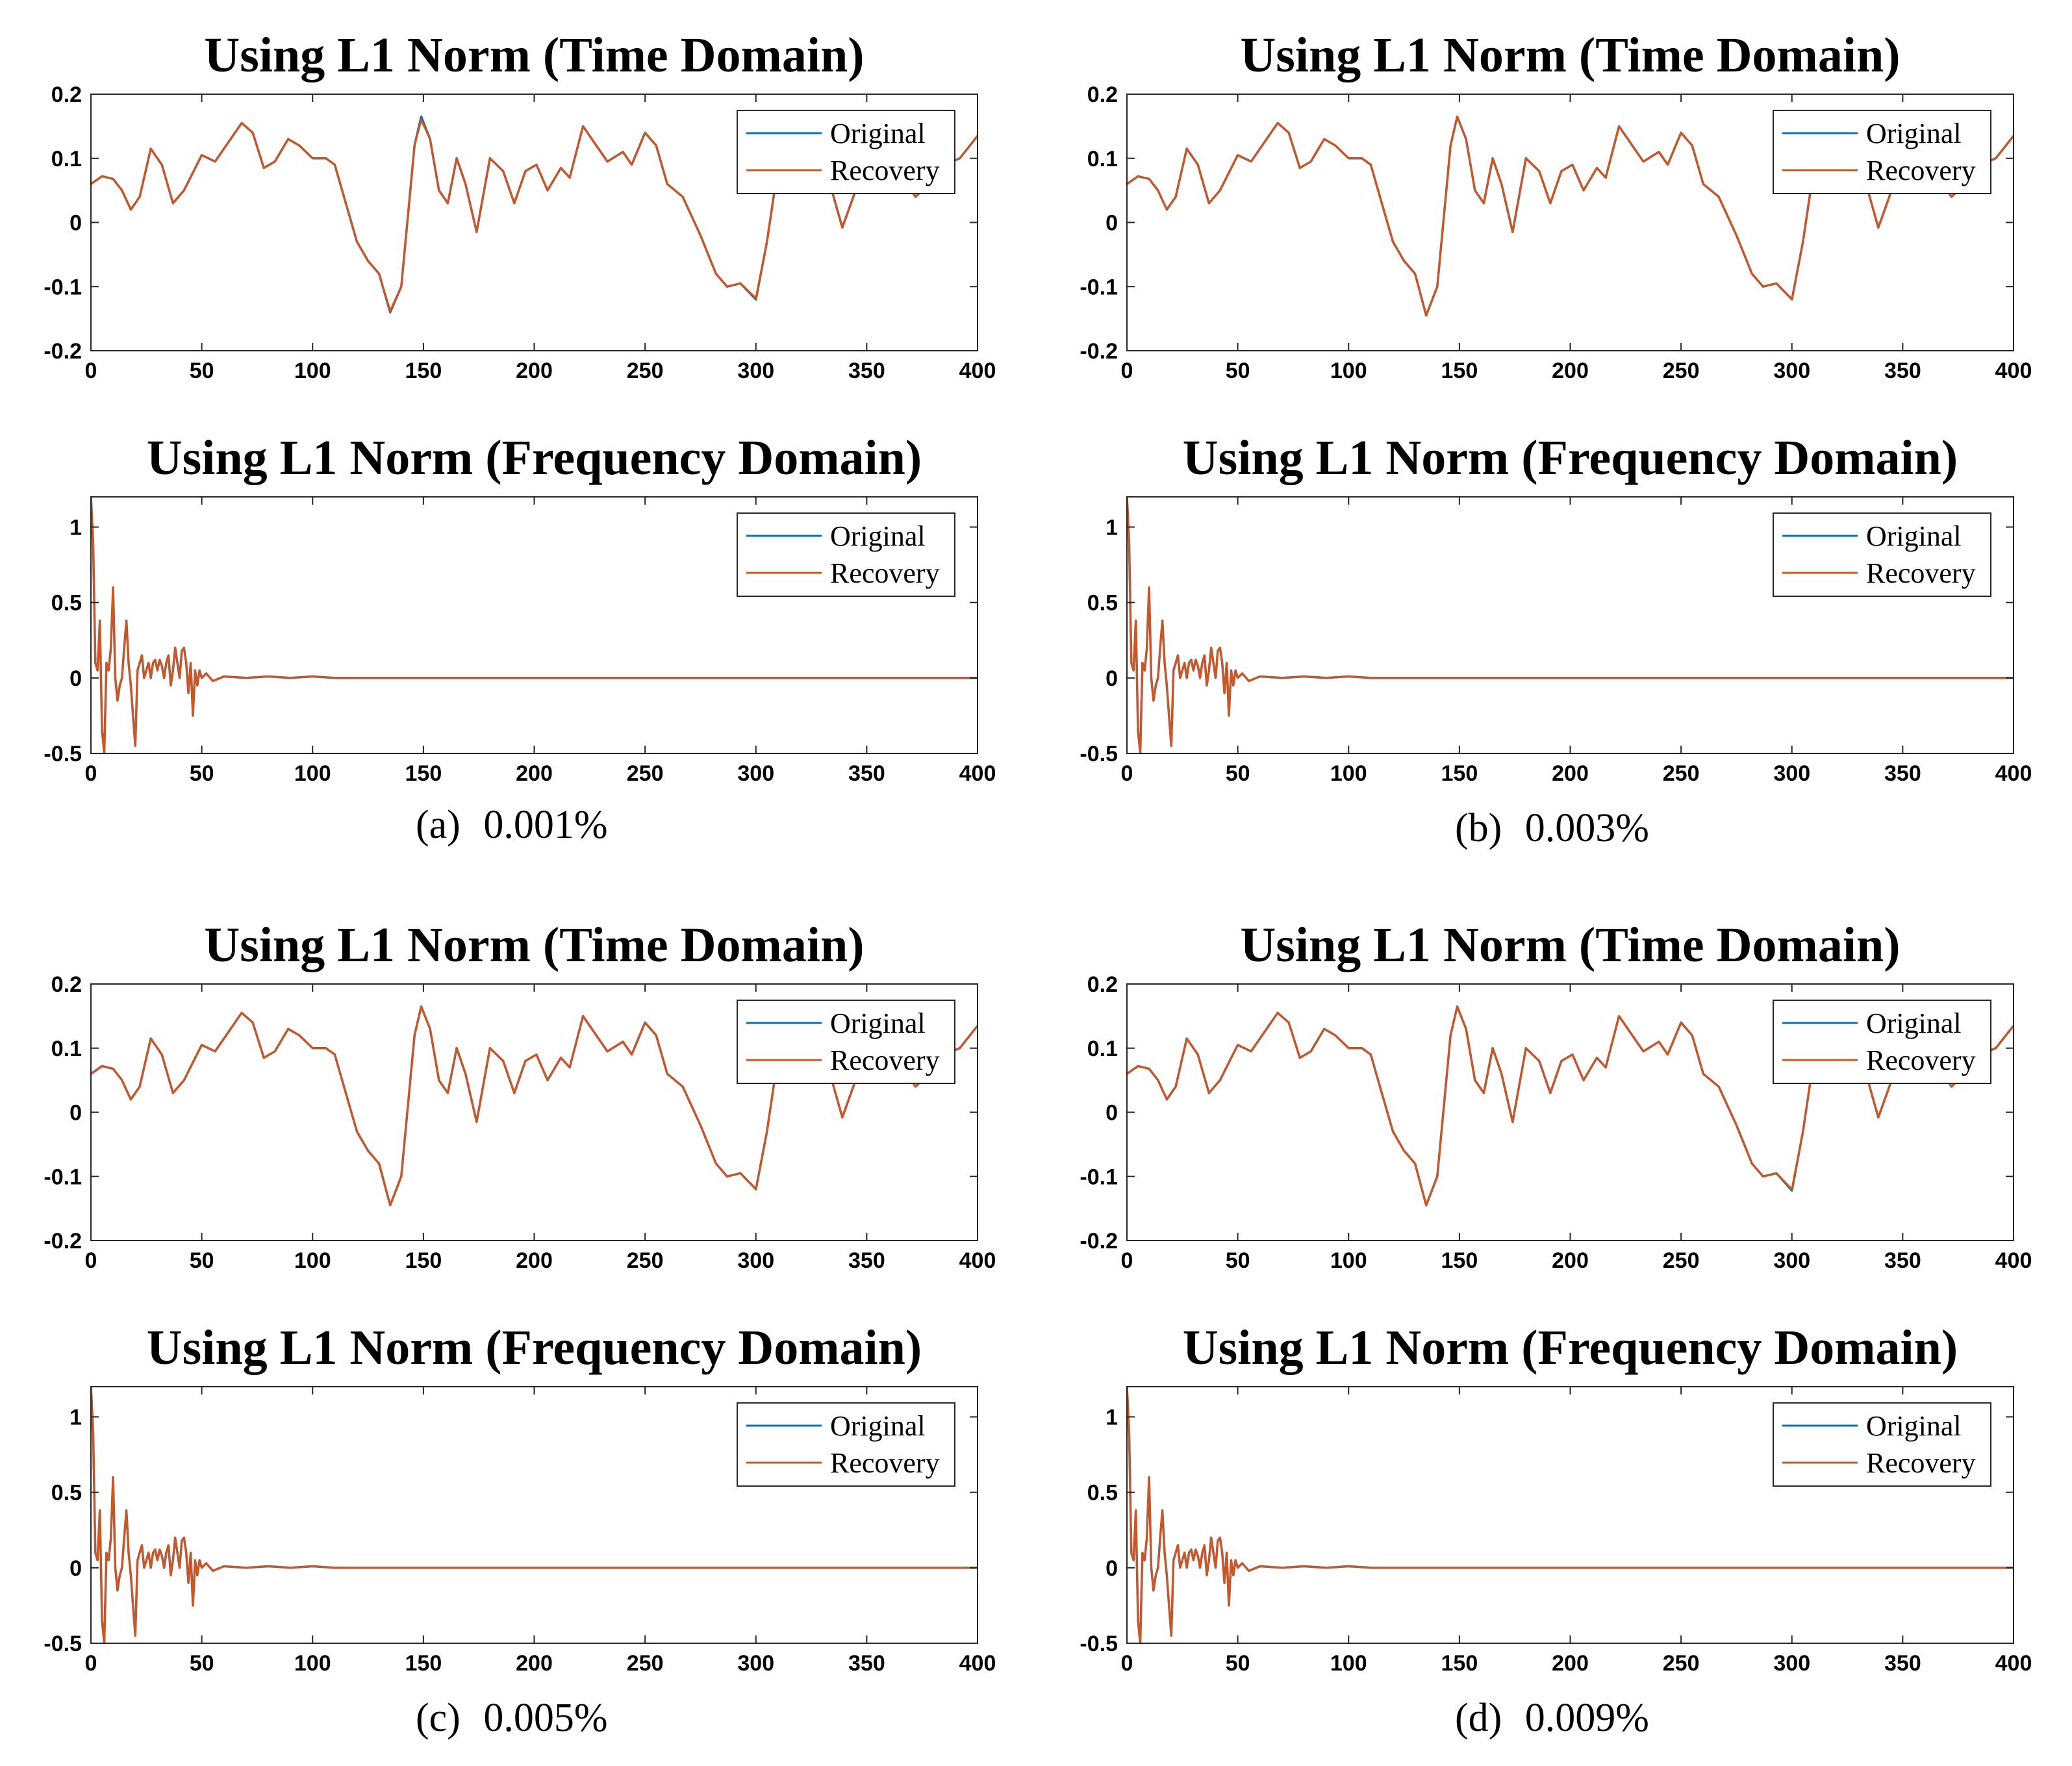 Image resolution: width=2072 pixels, height=1766 pixels. Describe the element at coordinates (439, 1718) in the screenshot. I see `caption-c-label: (c)` at that location.